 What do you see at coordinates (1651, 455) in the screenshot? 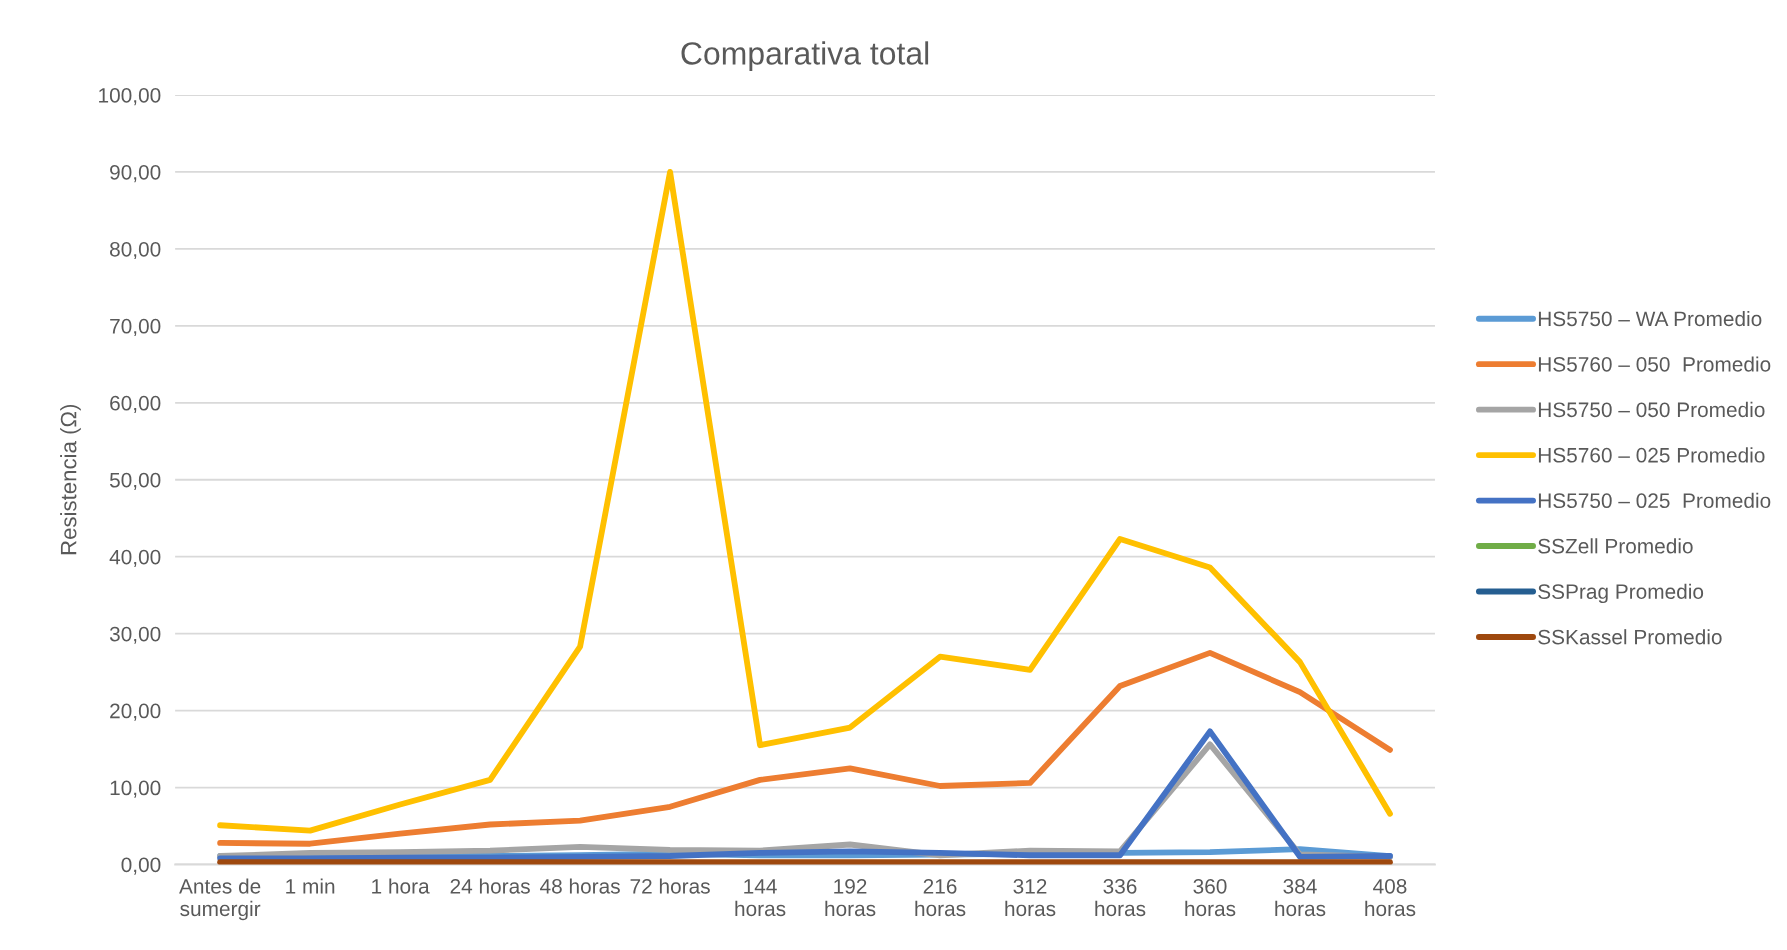
I see `legend-label: HS5760 – 025 Promedio` at bounding box center [1651, 455].